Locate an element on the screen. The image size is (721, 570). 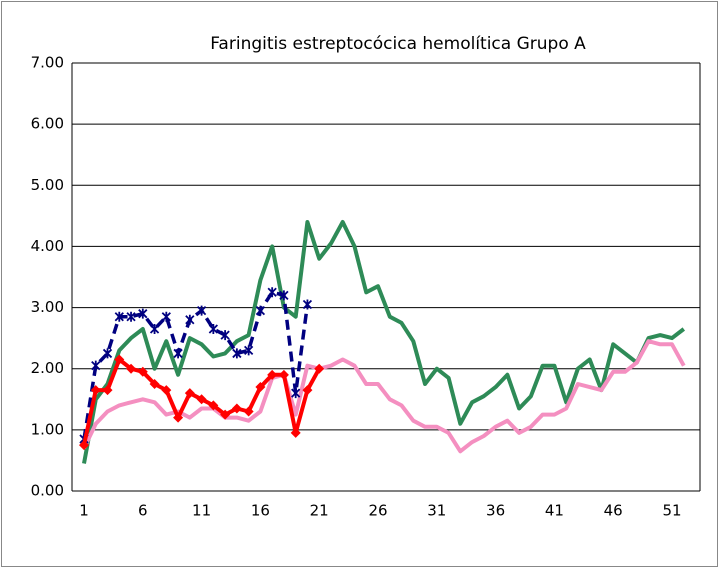
x-tick-label: 6 is located at coordinates (143, 511).